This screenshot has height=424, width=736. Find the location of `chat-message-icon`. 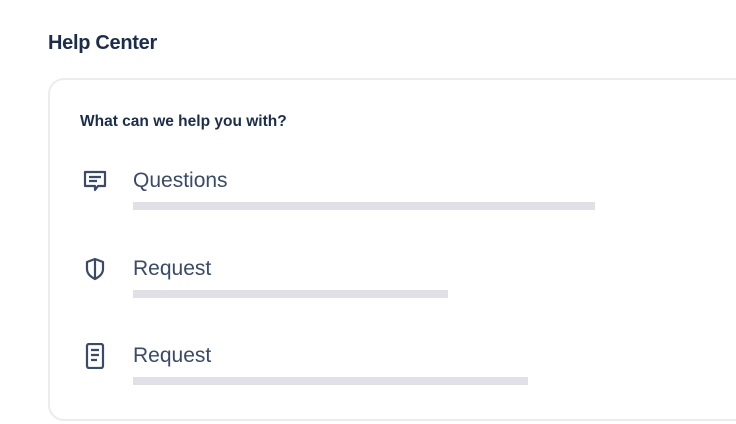

chat-message-icon is located at coordinates (95, 181).